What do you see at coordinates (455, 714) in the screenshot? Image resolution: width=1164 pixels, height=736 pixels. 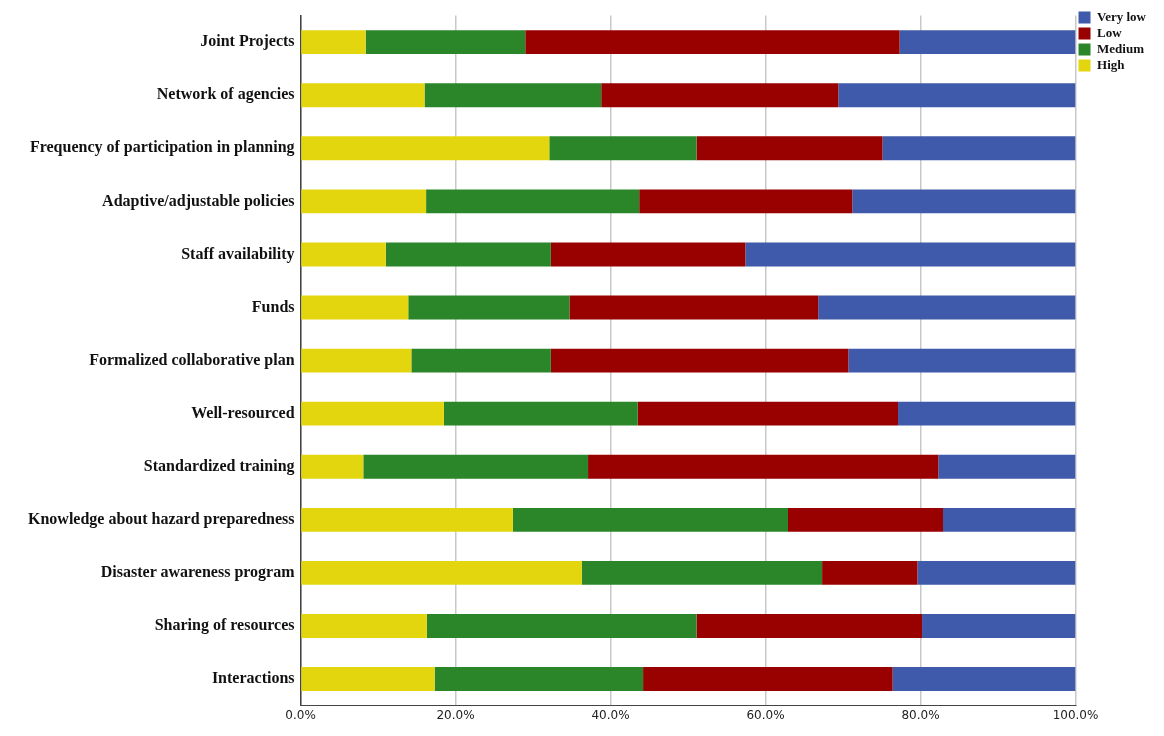 I see `x-tick-label: 20.0%` at bounding box center [455, 714].